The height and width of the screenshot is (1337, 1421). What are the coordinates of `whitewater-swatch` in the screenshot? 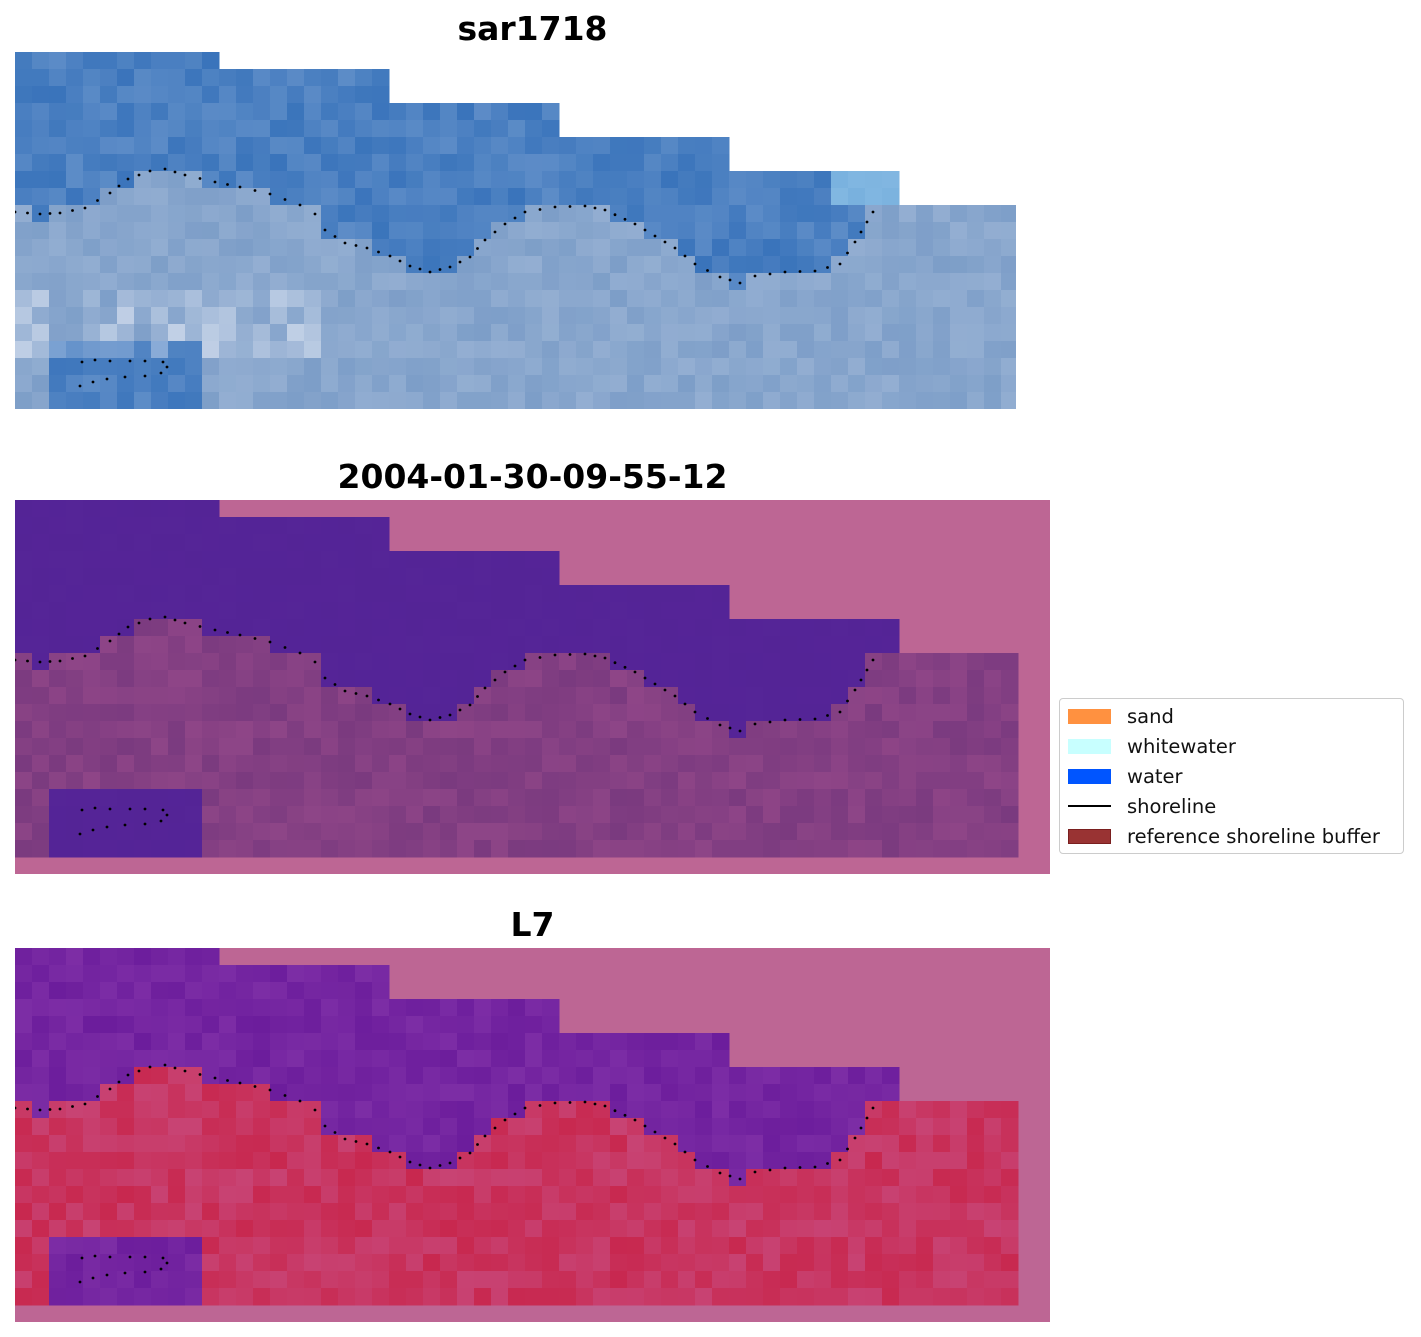 It's located at (1089, 746).